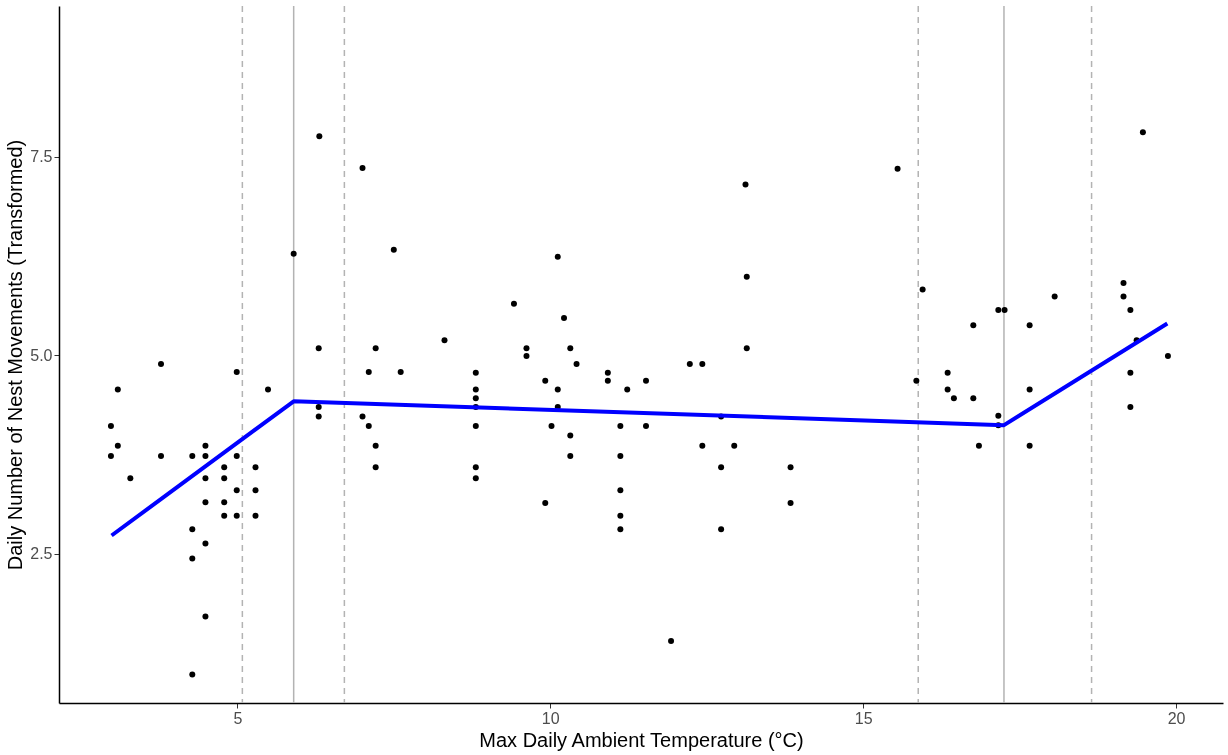 The width and height of the screenshot is (1228, 755). I want to click on x-tick-label: 20, so click(1176, 718).